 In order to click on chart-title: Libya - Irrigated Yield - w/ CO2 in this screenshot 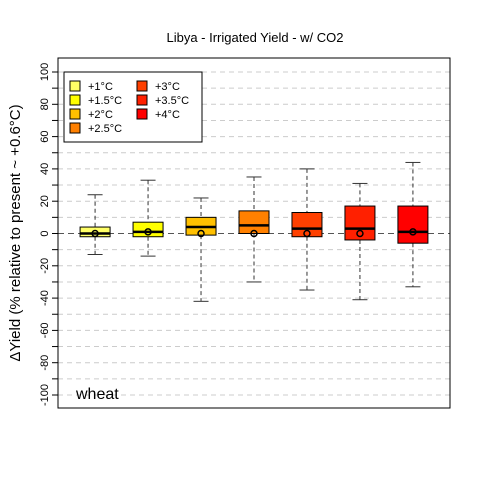, I will do `click(254, 37)`.